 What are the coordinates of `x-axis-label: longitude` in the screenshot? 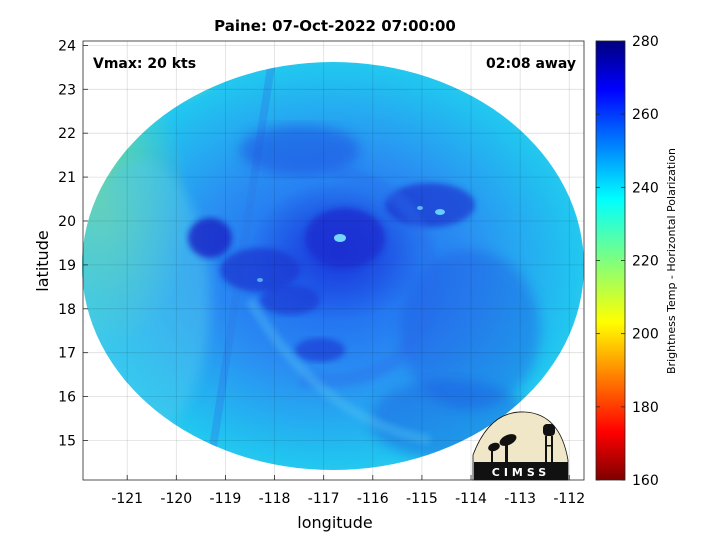 It's located at (334, 522).